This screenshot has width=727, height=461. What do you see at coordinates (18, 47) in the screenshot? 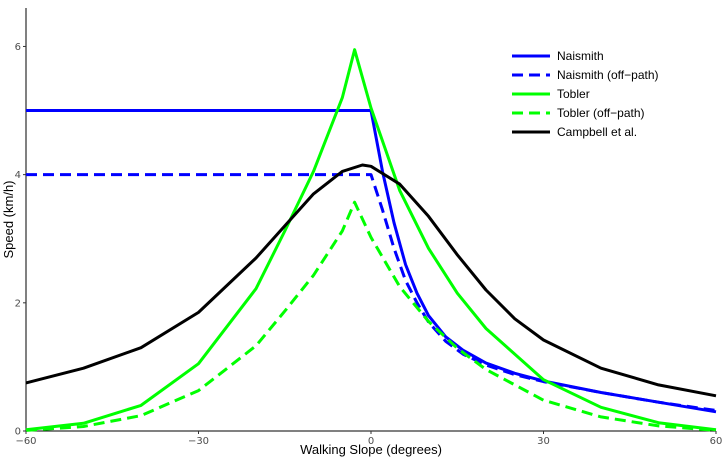
I see `y-tick-label: 6` at bounding box center [18, 47].